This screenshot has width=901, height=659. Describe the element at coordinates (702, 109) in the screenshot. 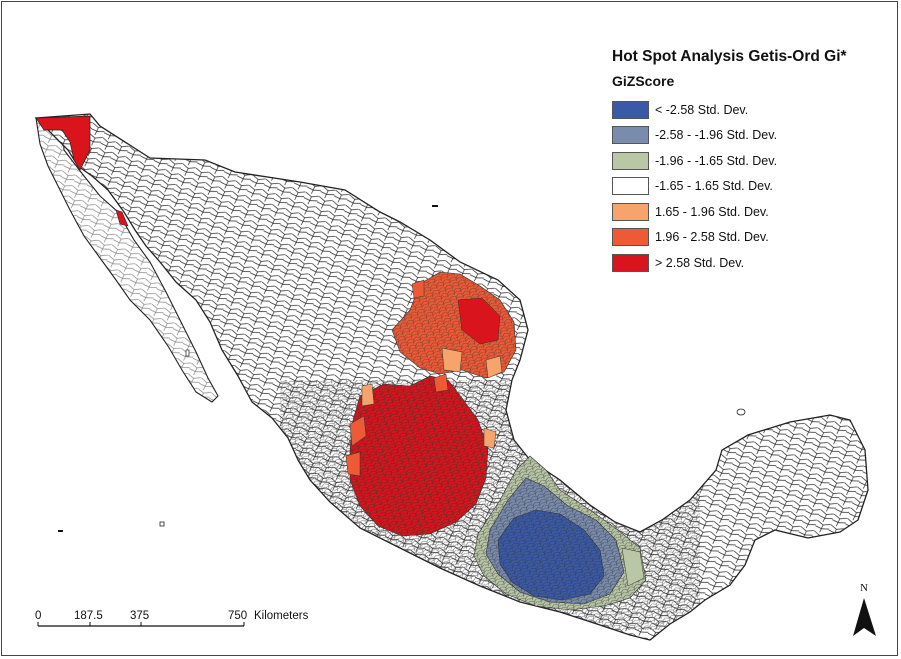

I see `legend-label: < -2.58 Std. Dev.` at that location.